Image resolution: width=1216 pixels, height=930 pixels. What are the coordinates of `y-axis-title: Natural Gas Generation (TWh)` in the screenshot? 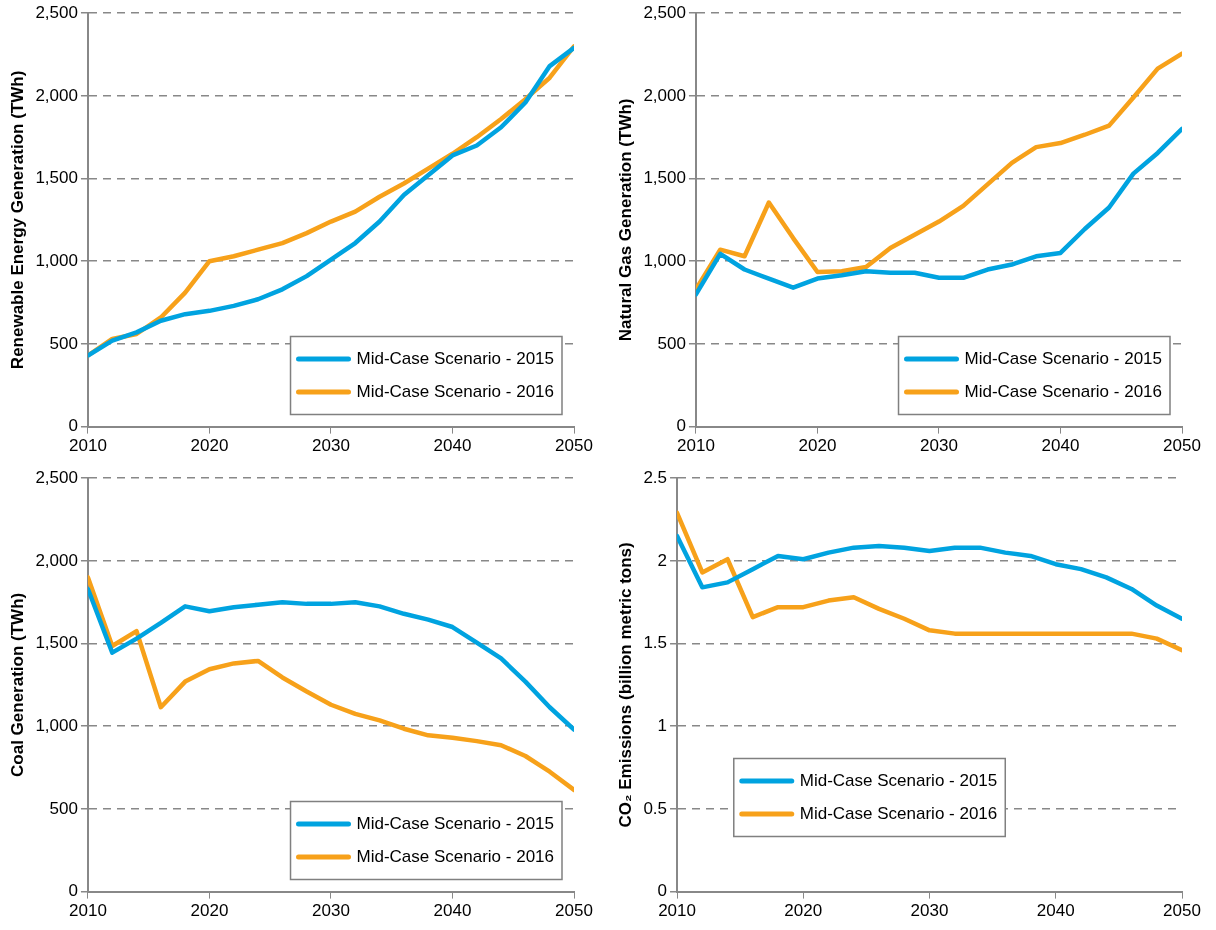 It's located at (625, 220).